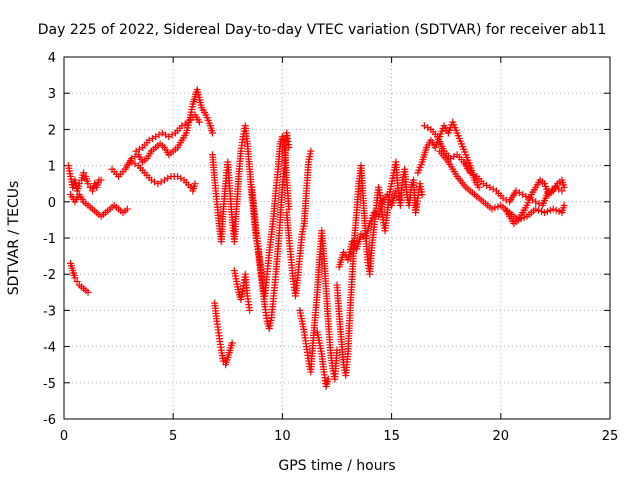 The image size is (640, 480). What do you see at coordinates (52, 203) in the screenshot?
I see `y-tick-label: 0` at bounding box center [52, 203].